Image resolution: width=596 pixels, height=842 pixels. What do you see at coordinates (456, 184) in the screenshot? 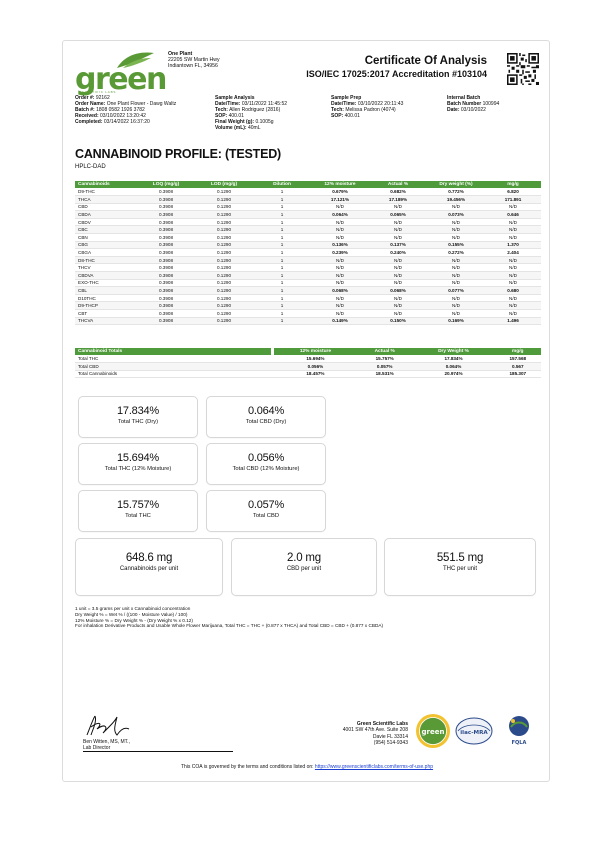
I see `column-header: Dry weight (%)` at bounding box center [456, 184].